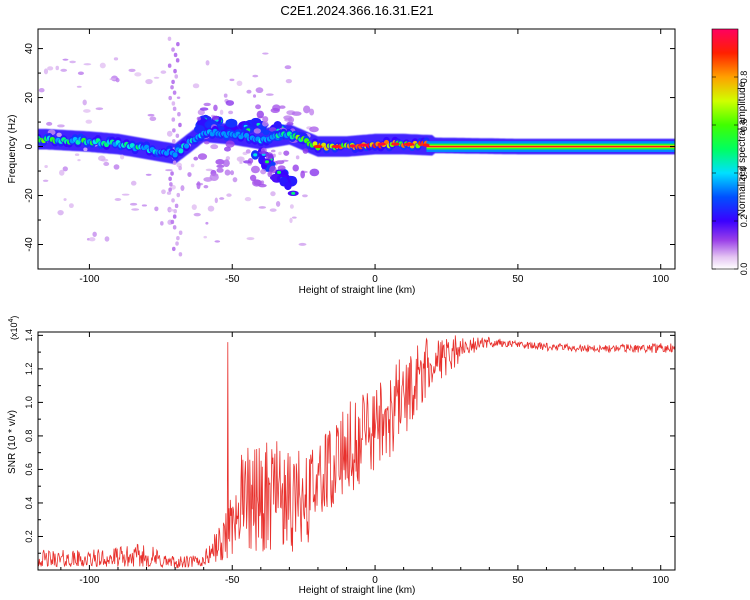 Image resolution: width=750 pixels, height=600 pixels. I want to click on snr-ytick-label: 0.2, so click(29, 536).